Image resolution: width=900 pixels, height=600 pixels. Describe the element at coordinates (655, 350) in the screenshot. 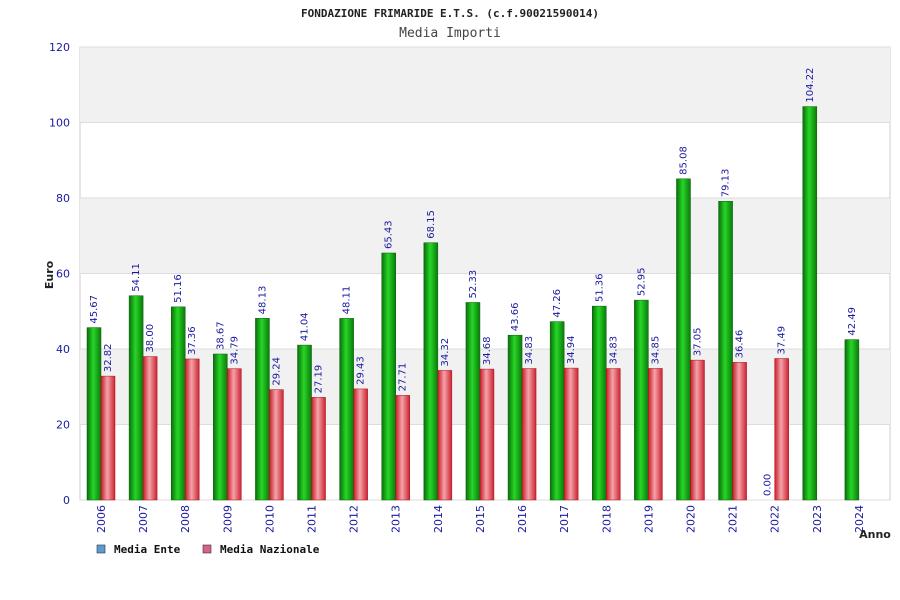

I see `value-label: 34.85` at that location.